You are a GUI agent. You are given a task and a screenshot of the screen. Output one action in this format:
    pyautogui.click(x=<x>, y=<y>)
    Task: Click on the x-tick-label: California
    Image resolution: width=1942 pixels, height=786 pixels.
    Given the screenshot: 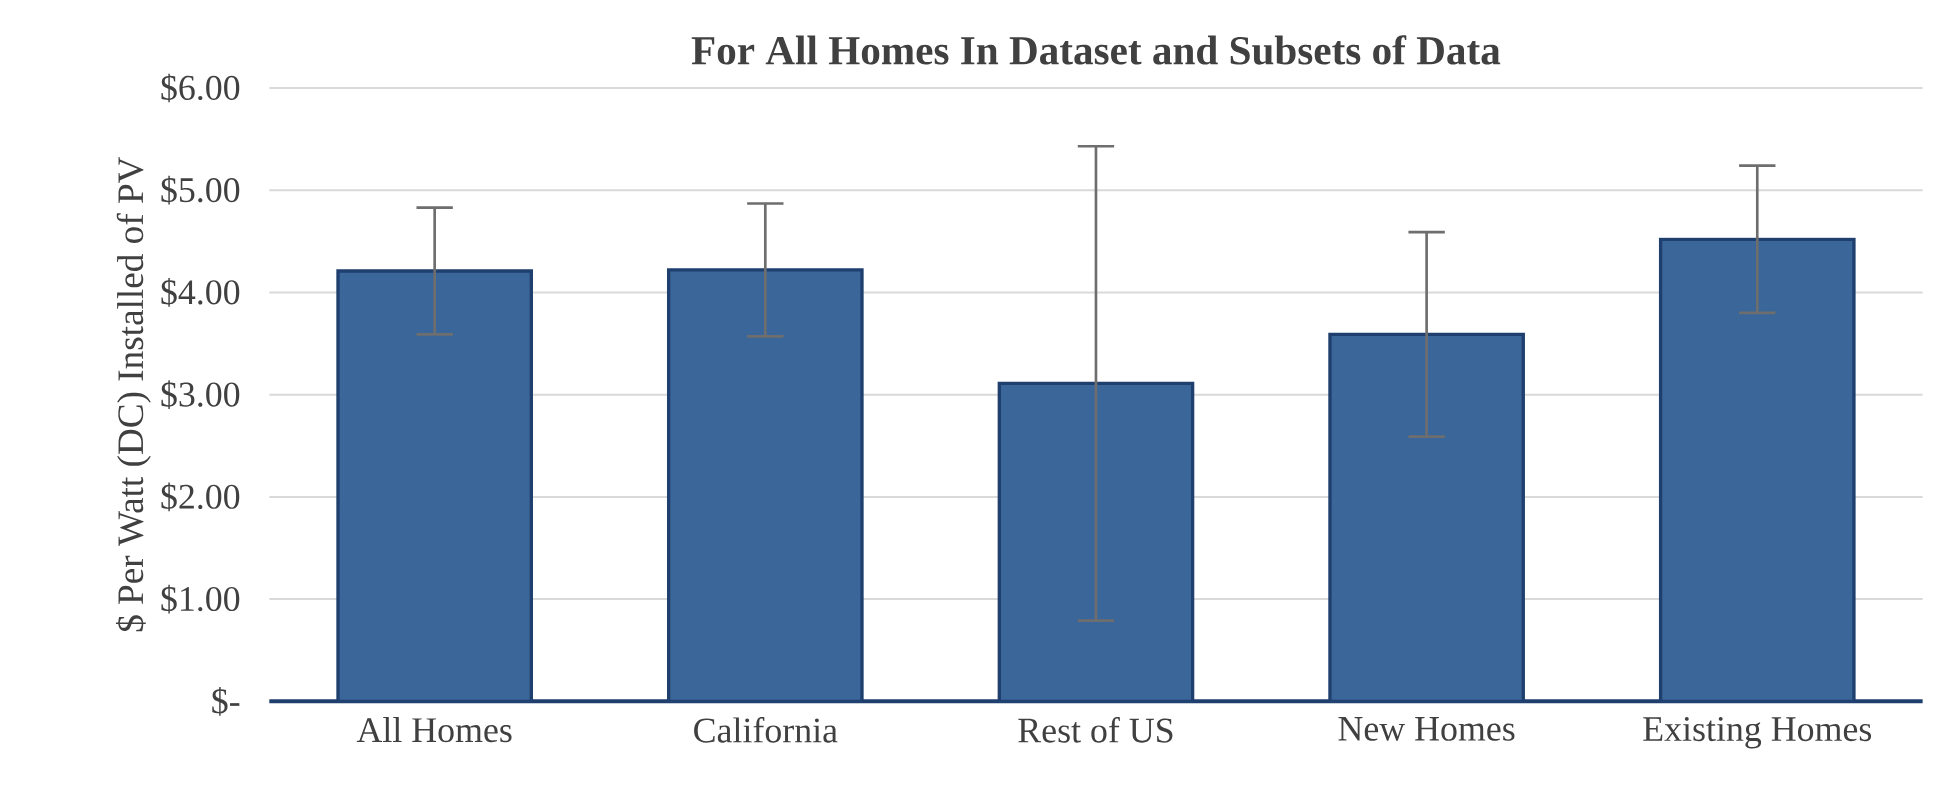 What is the action you would take?
    pyautogui.click(x=766, y=730)
    